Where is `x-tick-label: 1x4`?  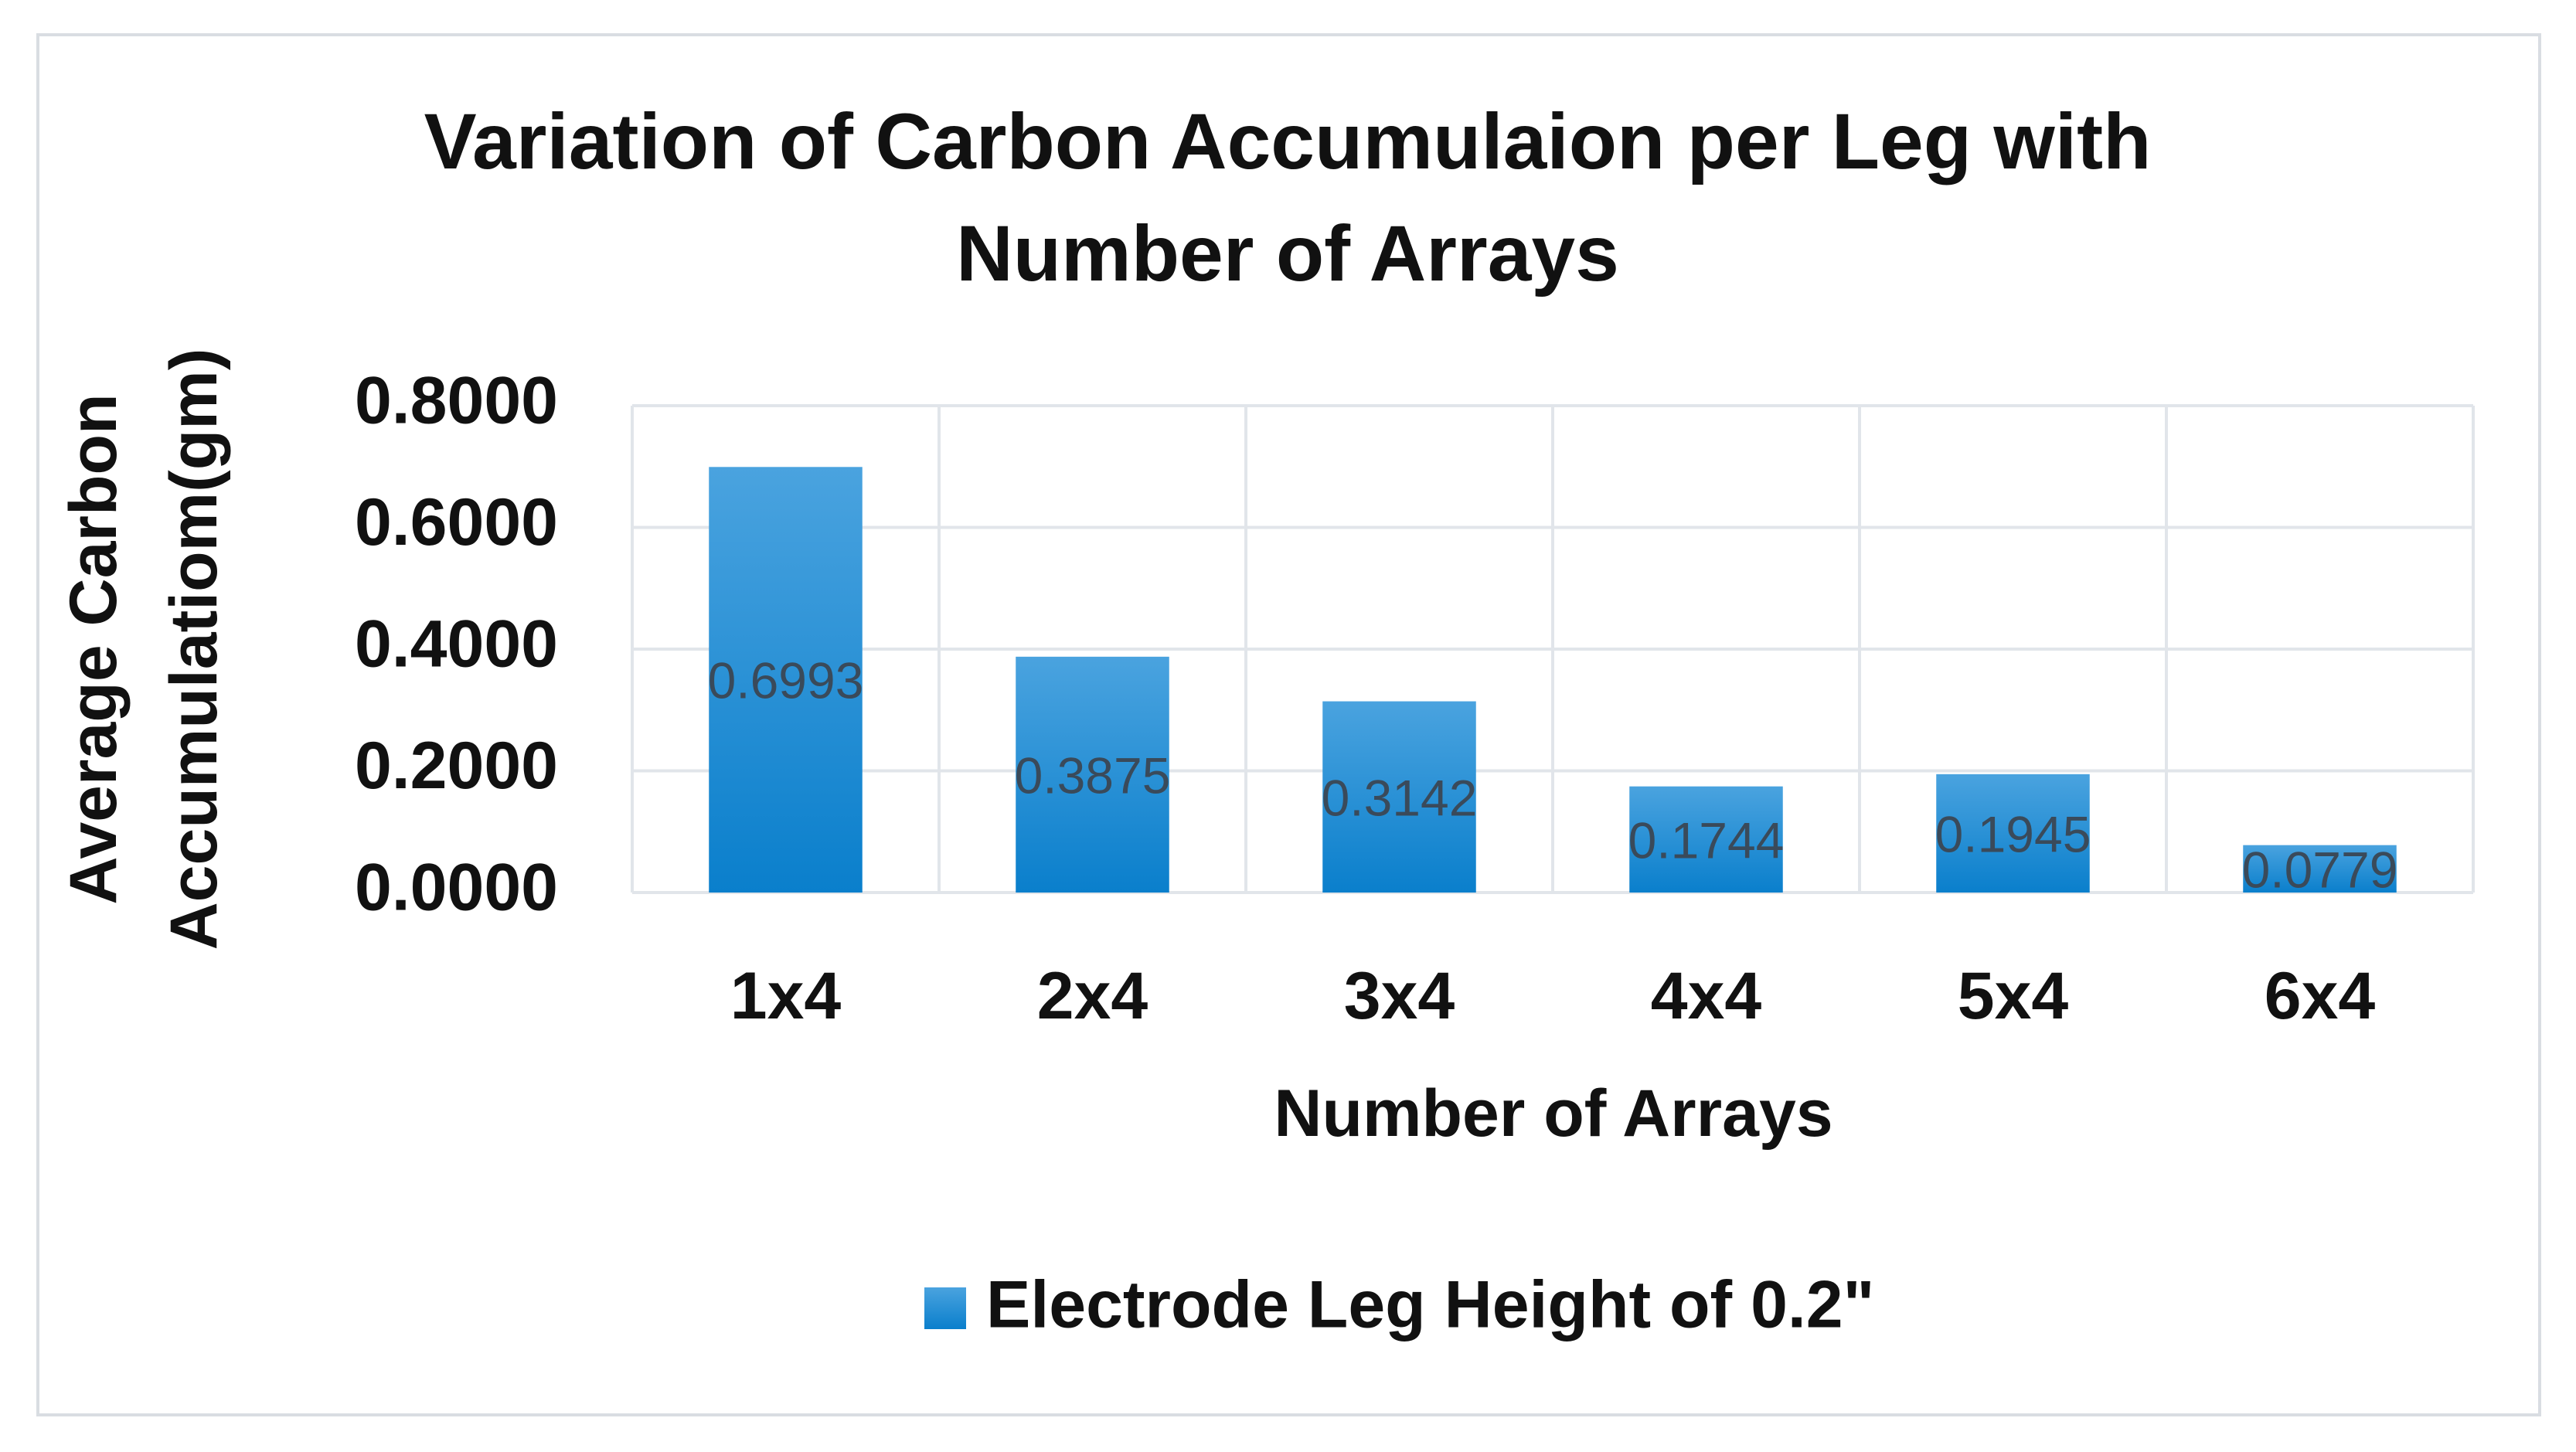
x-tick-label: 1x4 is located at coordinates (786, 996).